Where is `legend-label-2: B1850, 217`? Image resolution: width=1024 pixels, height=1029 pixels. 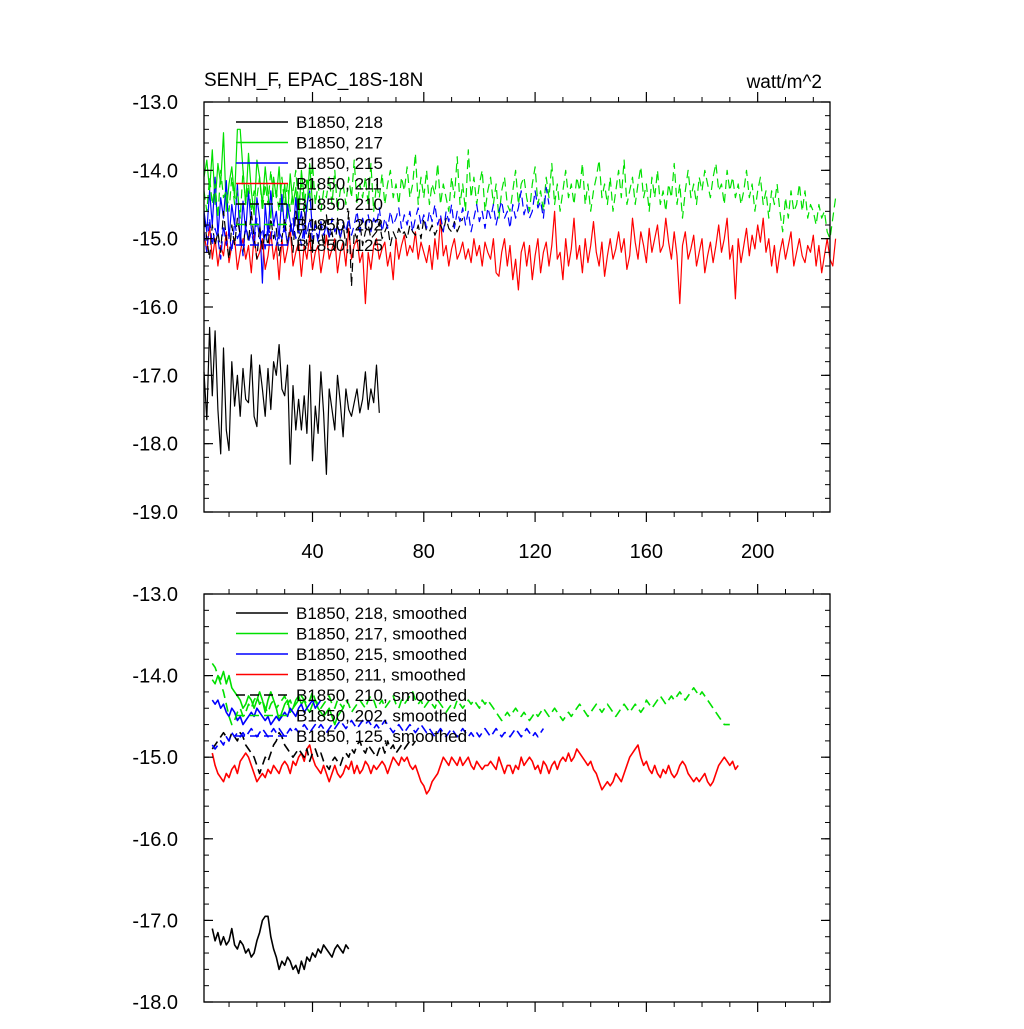 legend-label-2: B1850, 217 is located at coordinates (339, 143).